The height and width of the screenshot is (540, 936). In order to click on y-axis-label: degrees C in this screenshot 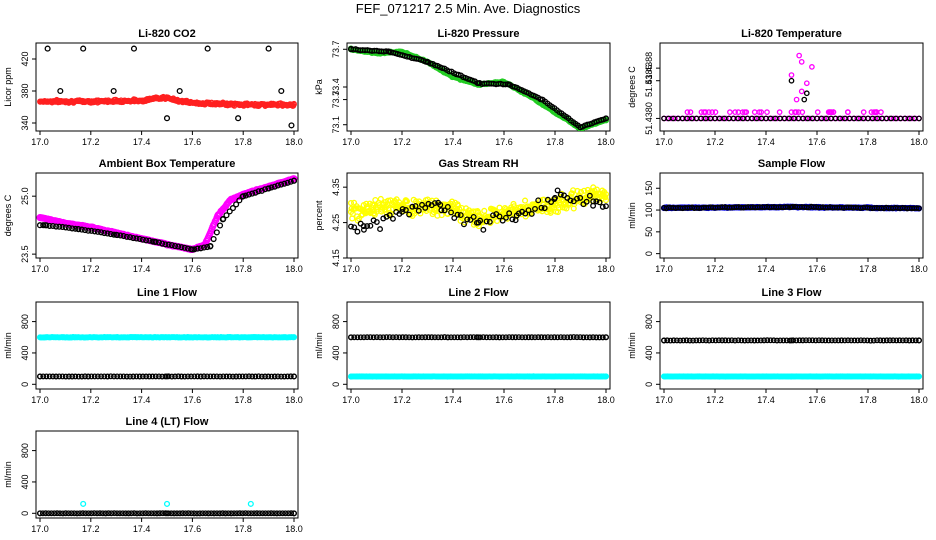, I will do `click(8, 215)`.